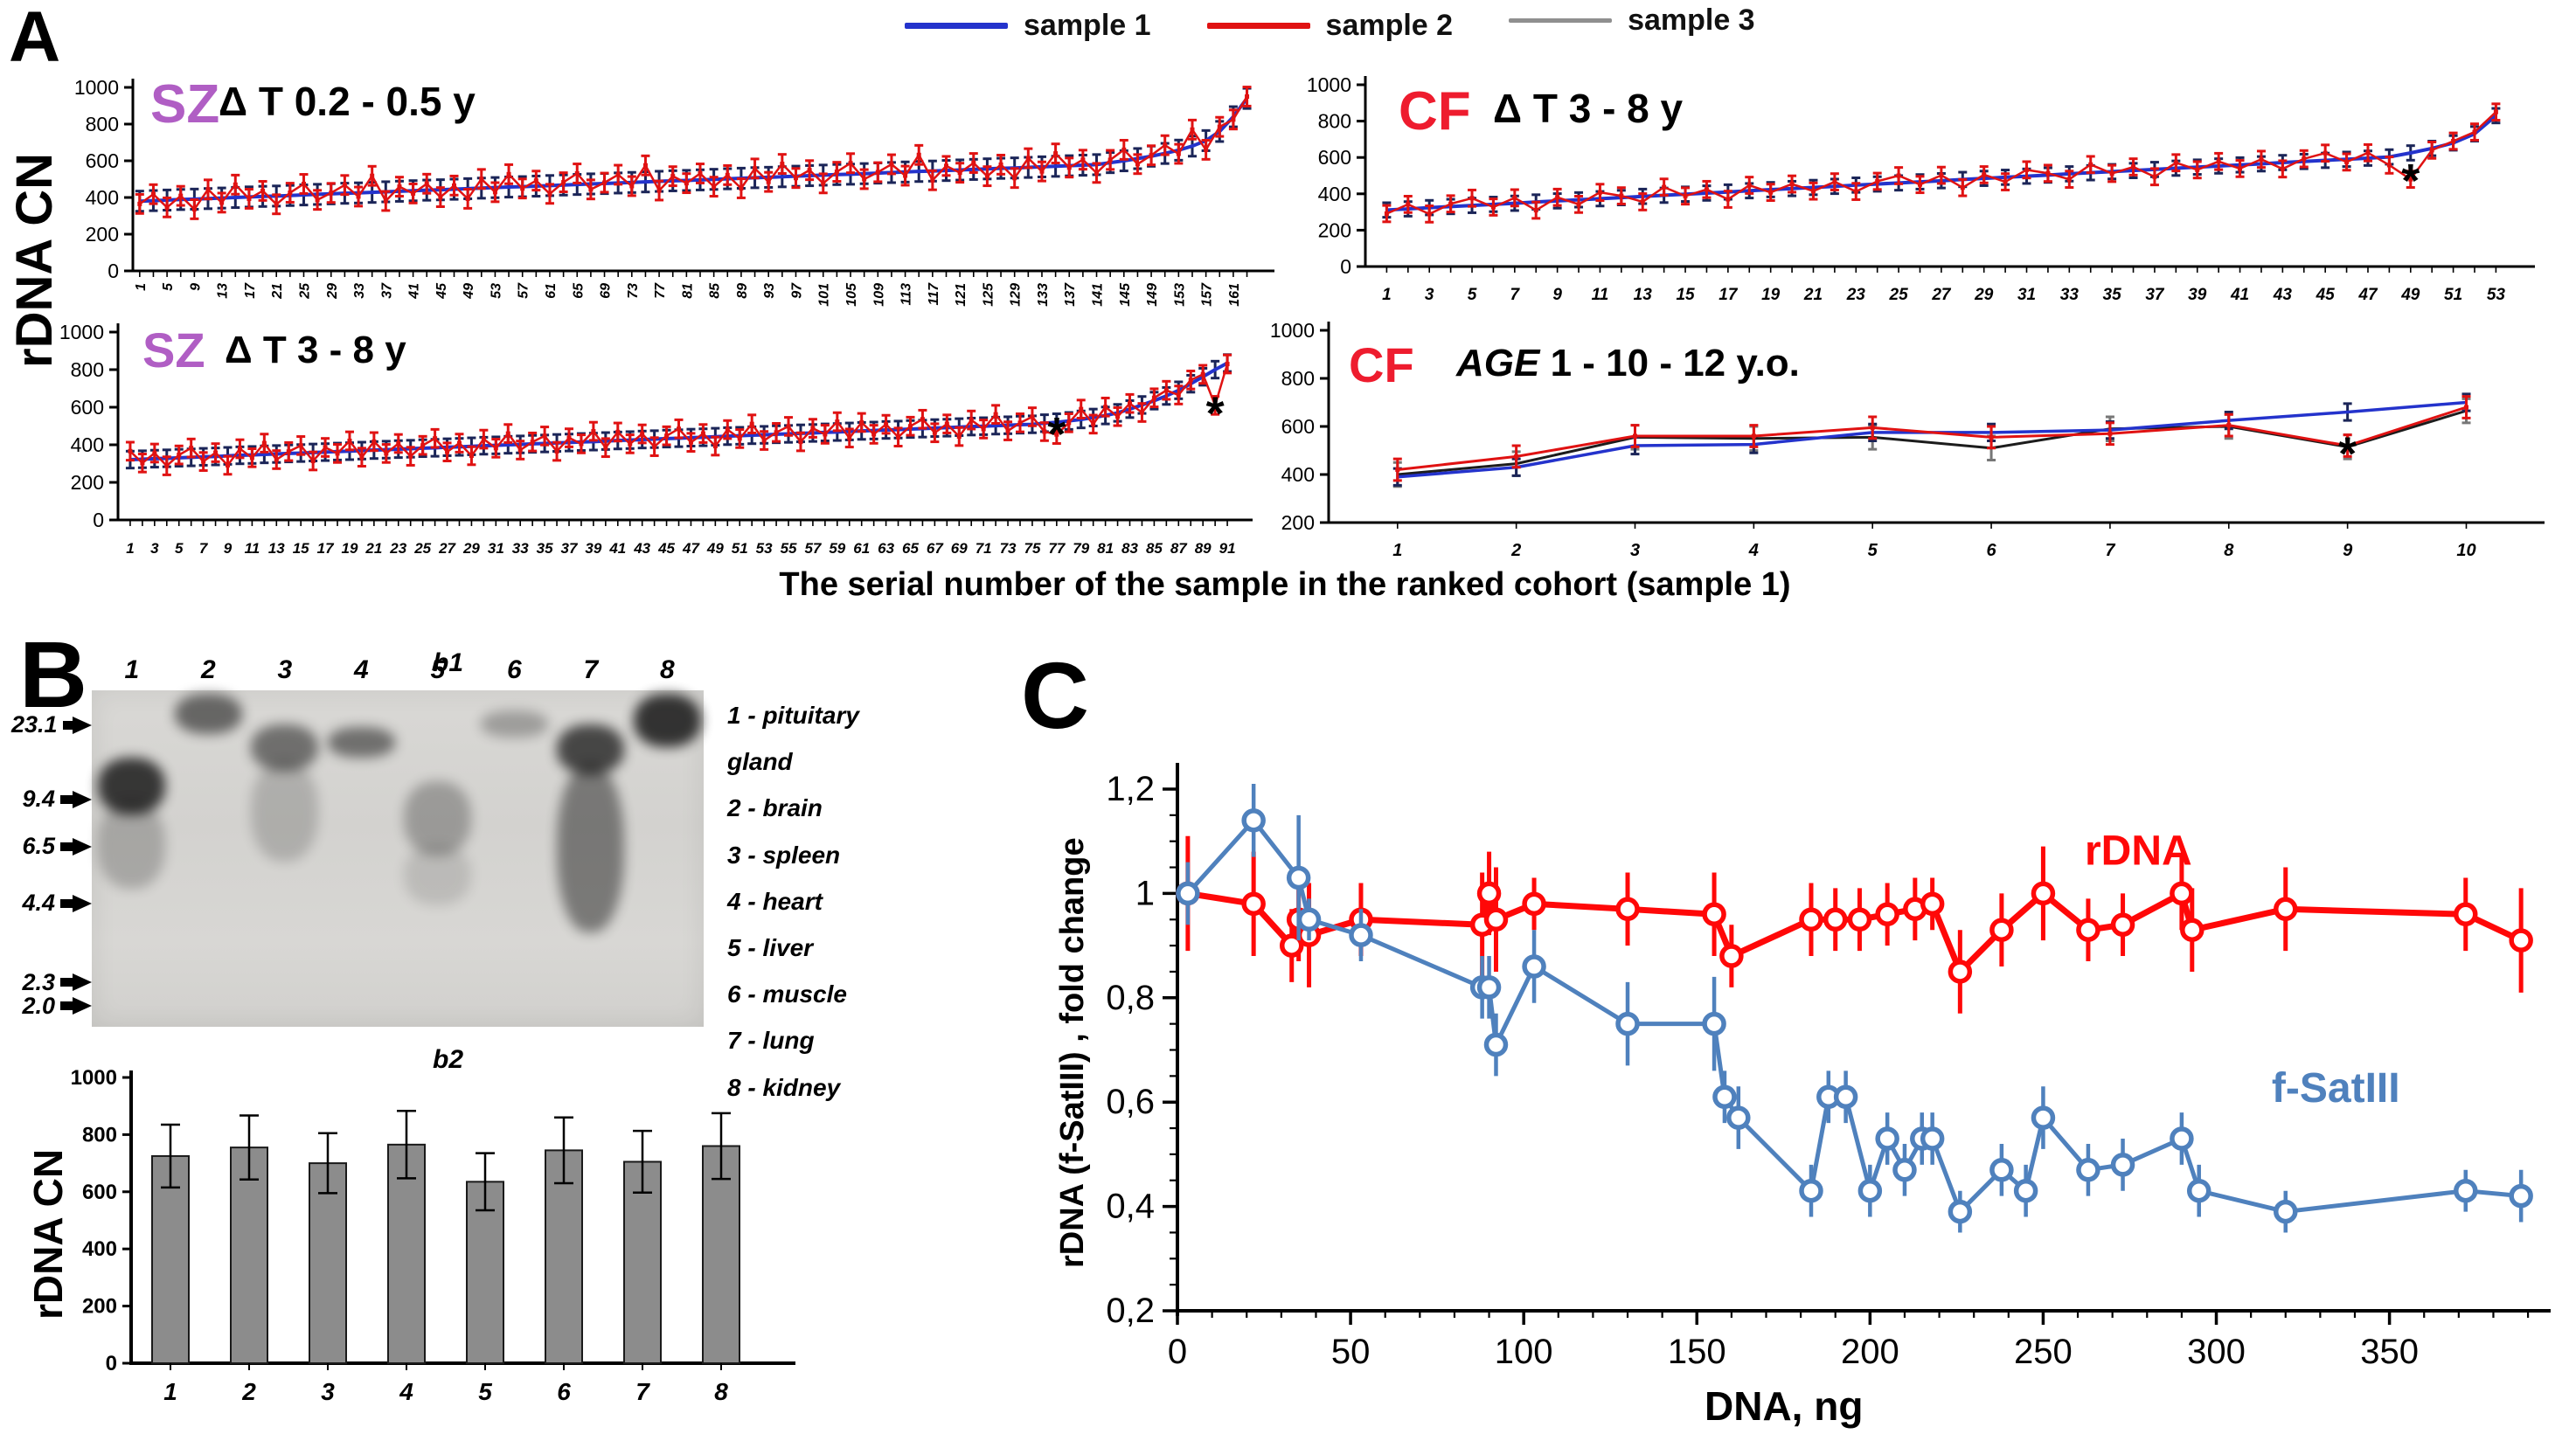 This screenshot has width=2576, height=1434. Describe the element at coordinates (960, 548) in the screenshot. I see `svg-text: 69` at that location.